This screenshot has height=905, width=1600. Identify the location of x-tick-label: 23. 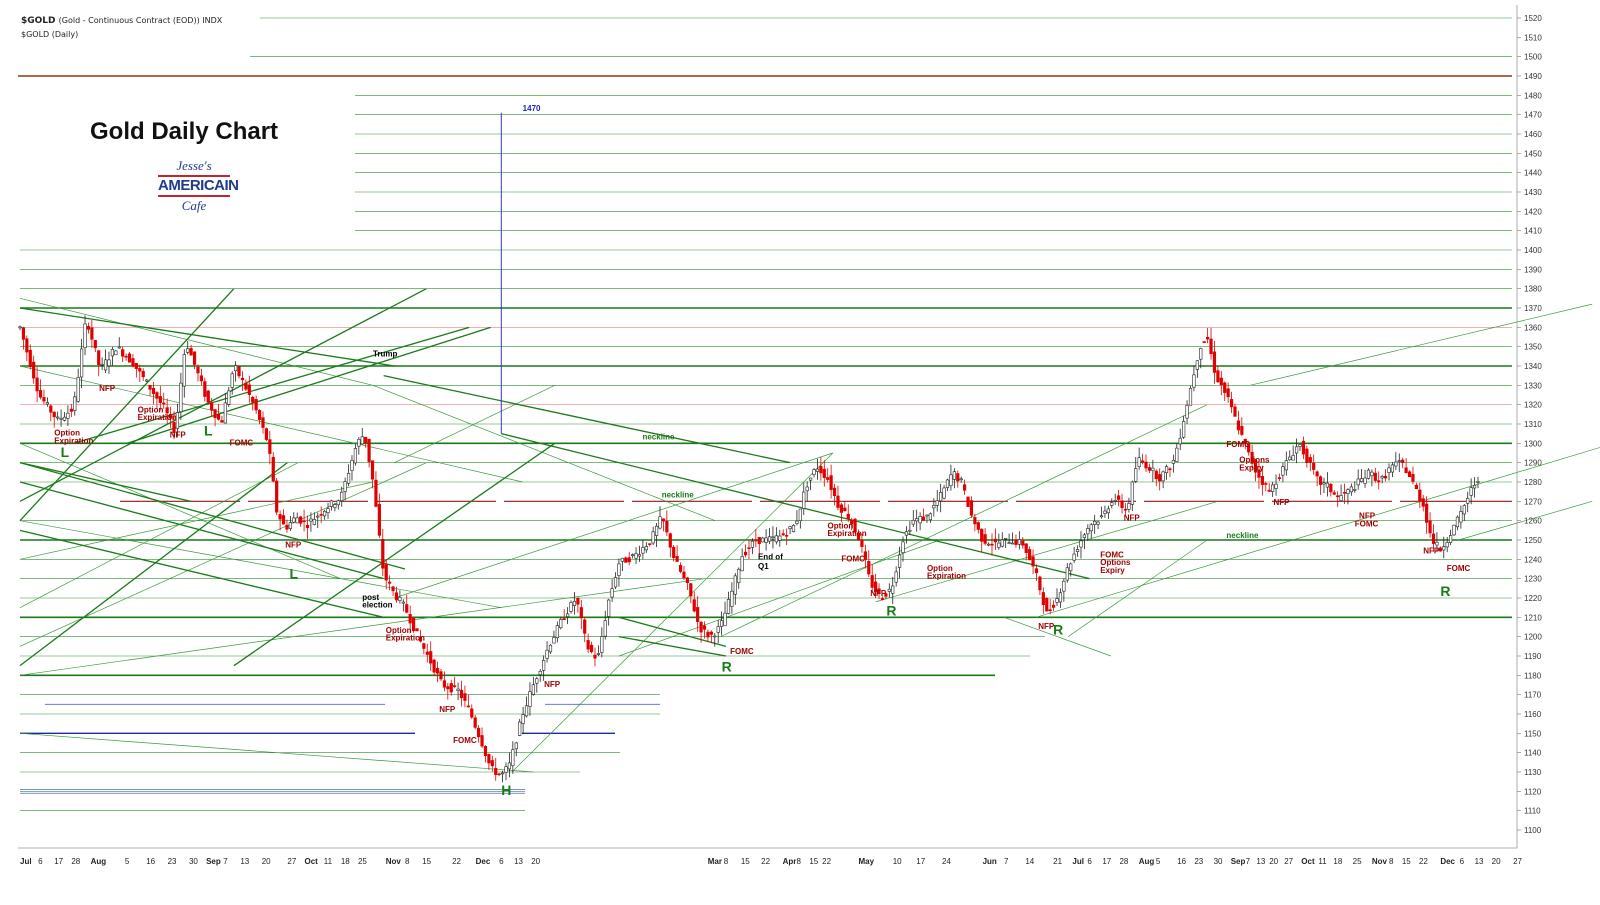
(1198, 861).